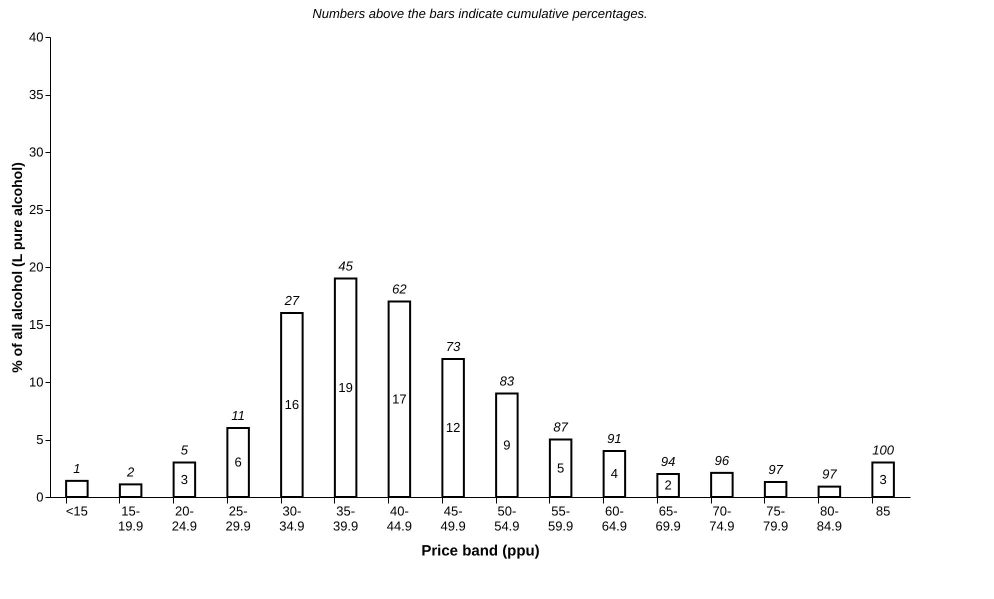 Image resolution: width=994 pixels, height=599 pixels. What do you see at coordinates (399, 398) in the screenshot?
I see `data-label: 17` at bounding box center [399, 398].